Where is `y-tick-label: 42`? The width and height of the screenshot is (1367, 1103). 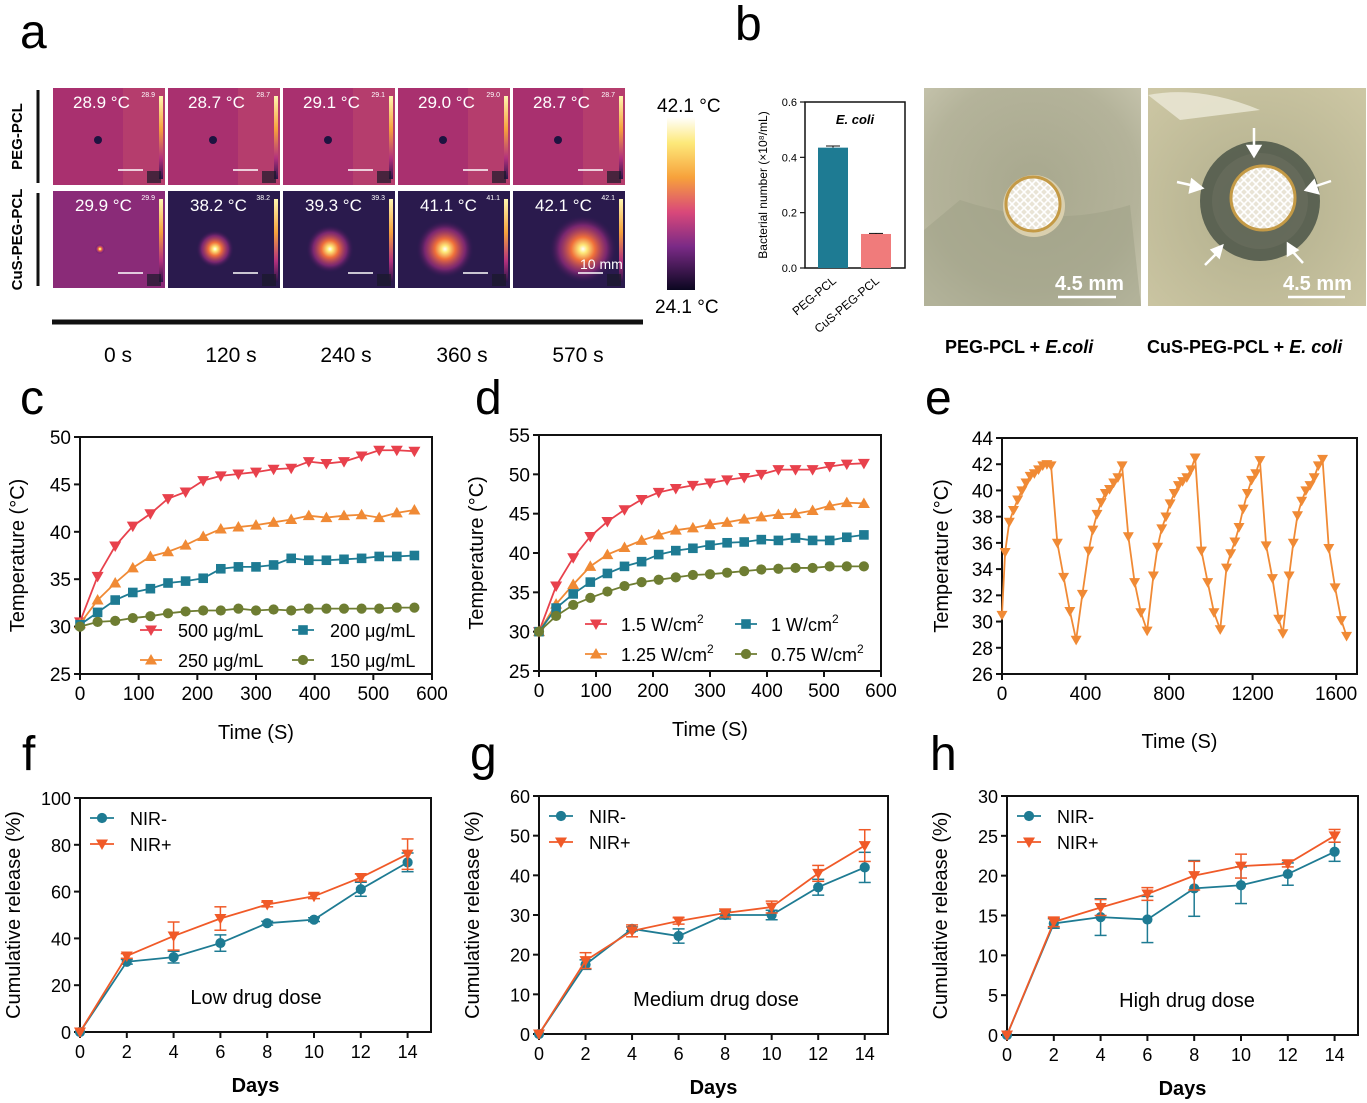
y-tick-label: 42 is located at coordinates (982, 465).